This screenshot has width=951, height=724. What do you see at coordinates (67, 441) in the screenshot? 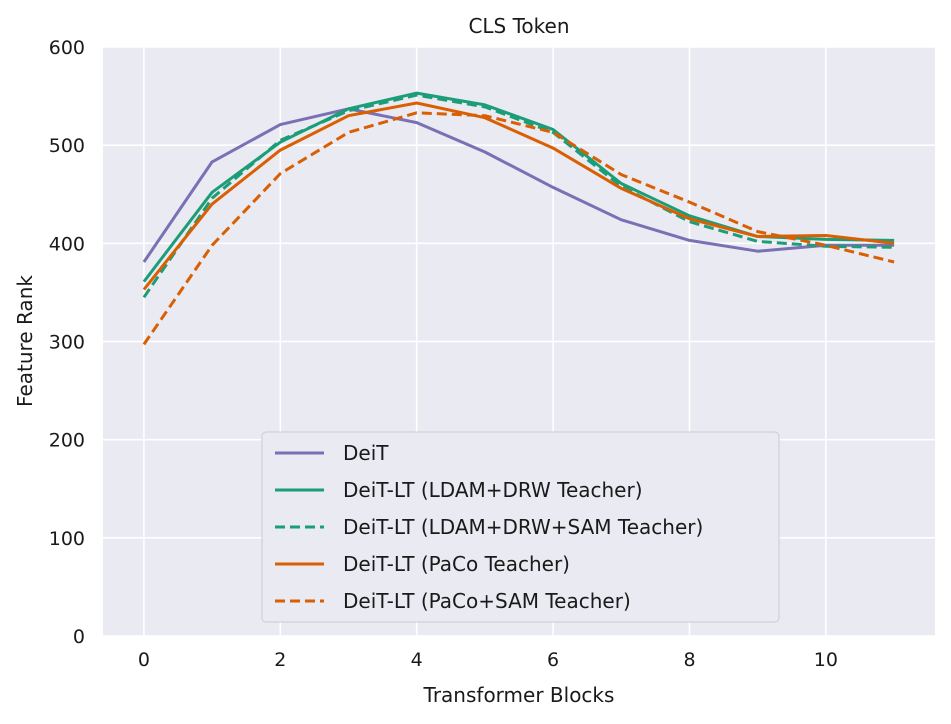
I see `y-tick-label: 200` at bounding box center [67, 441].